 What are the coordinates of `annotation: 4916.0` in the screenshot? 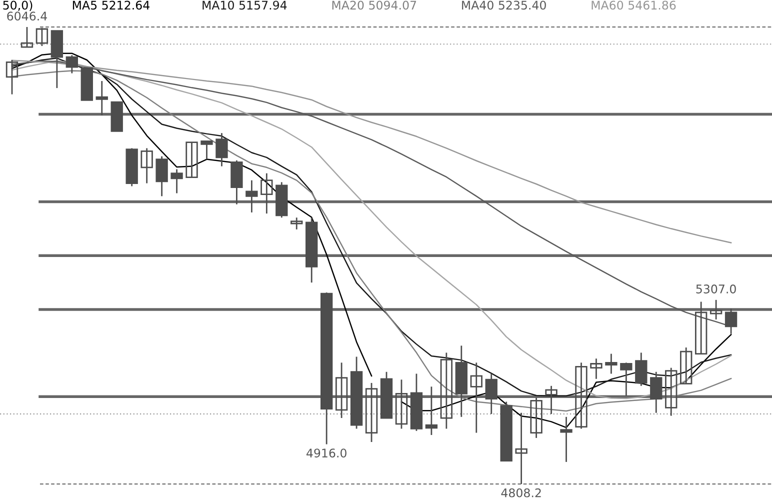 It's located at (326, 453).